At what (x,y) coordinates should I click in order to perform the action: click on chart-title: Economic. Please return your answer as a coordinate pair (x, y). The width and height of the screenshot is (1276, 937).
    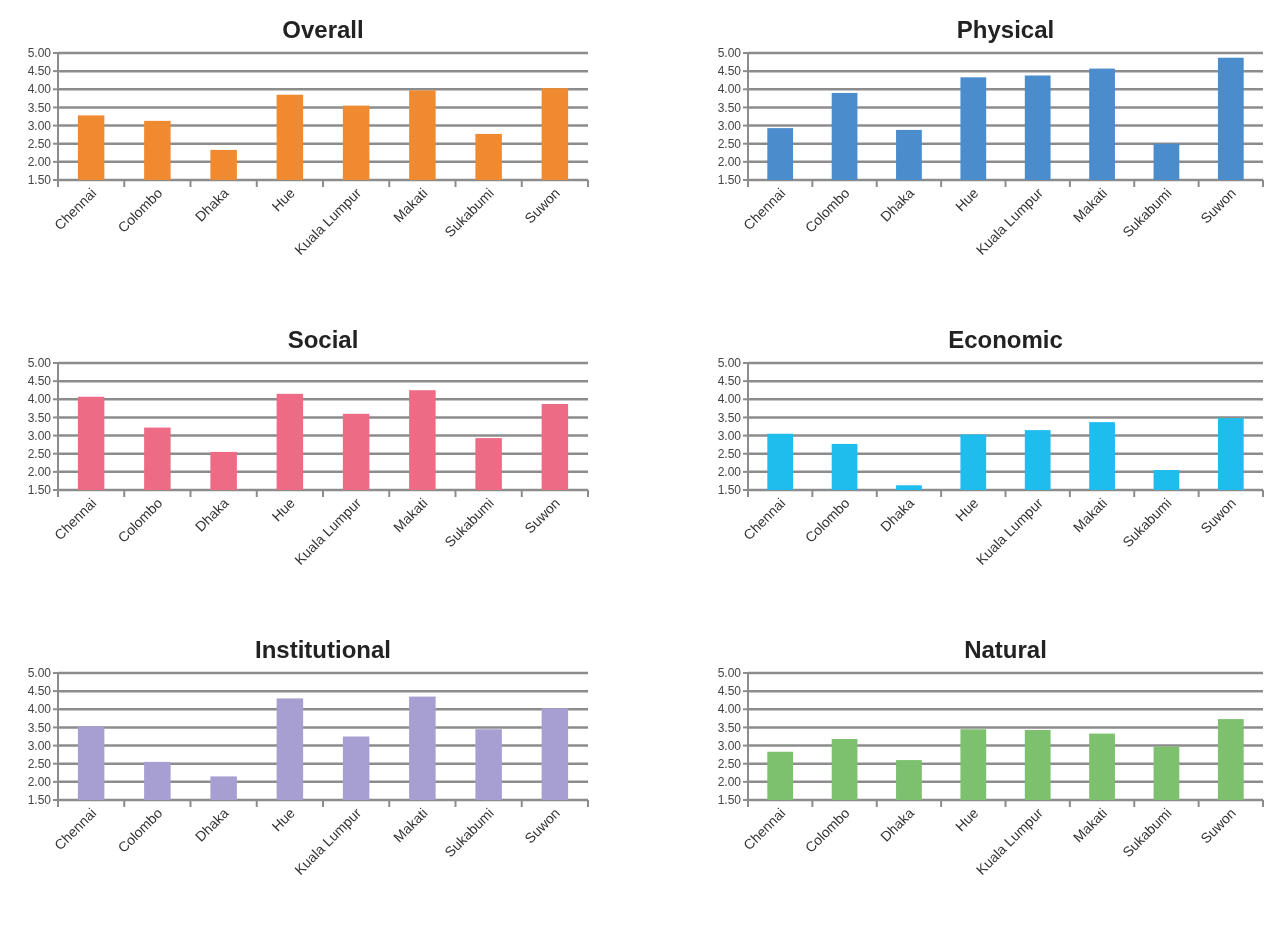
    Looking at the image, I should click on (1005, 339).